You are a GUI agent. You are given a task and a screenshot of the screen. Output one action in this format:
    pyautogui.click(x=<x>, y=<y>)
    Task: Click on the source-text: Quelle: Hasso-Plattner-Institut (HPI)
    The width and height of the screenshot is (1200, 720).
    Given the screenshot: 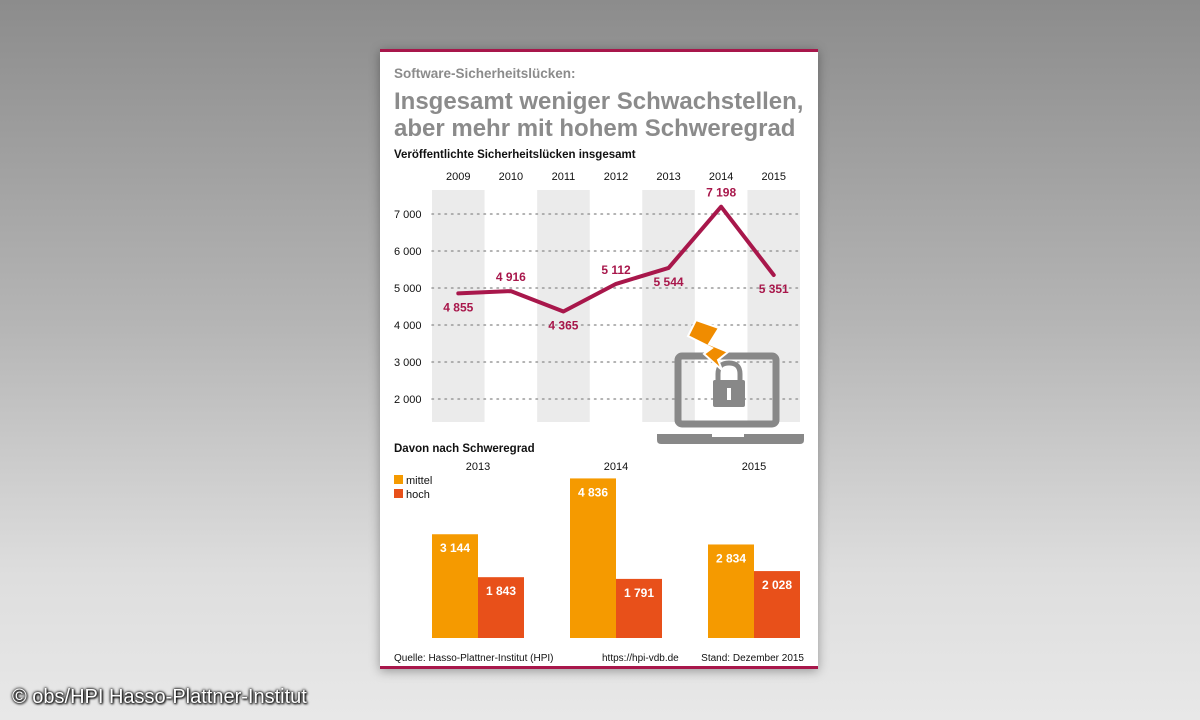 What is the action you would take?
    pyautogui.click(x=474, y=658)
    